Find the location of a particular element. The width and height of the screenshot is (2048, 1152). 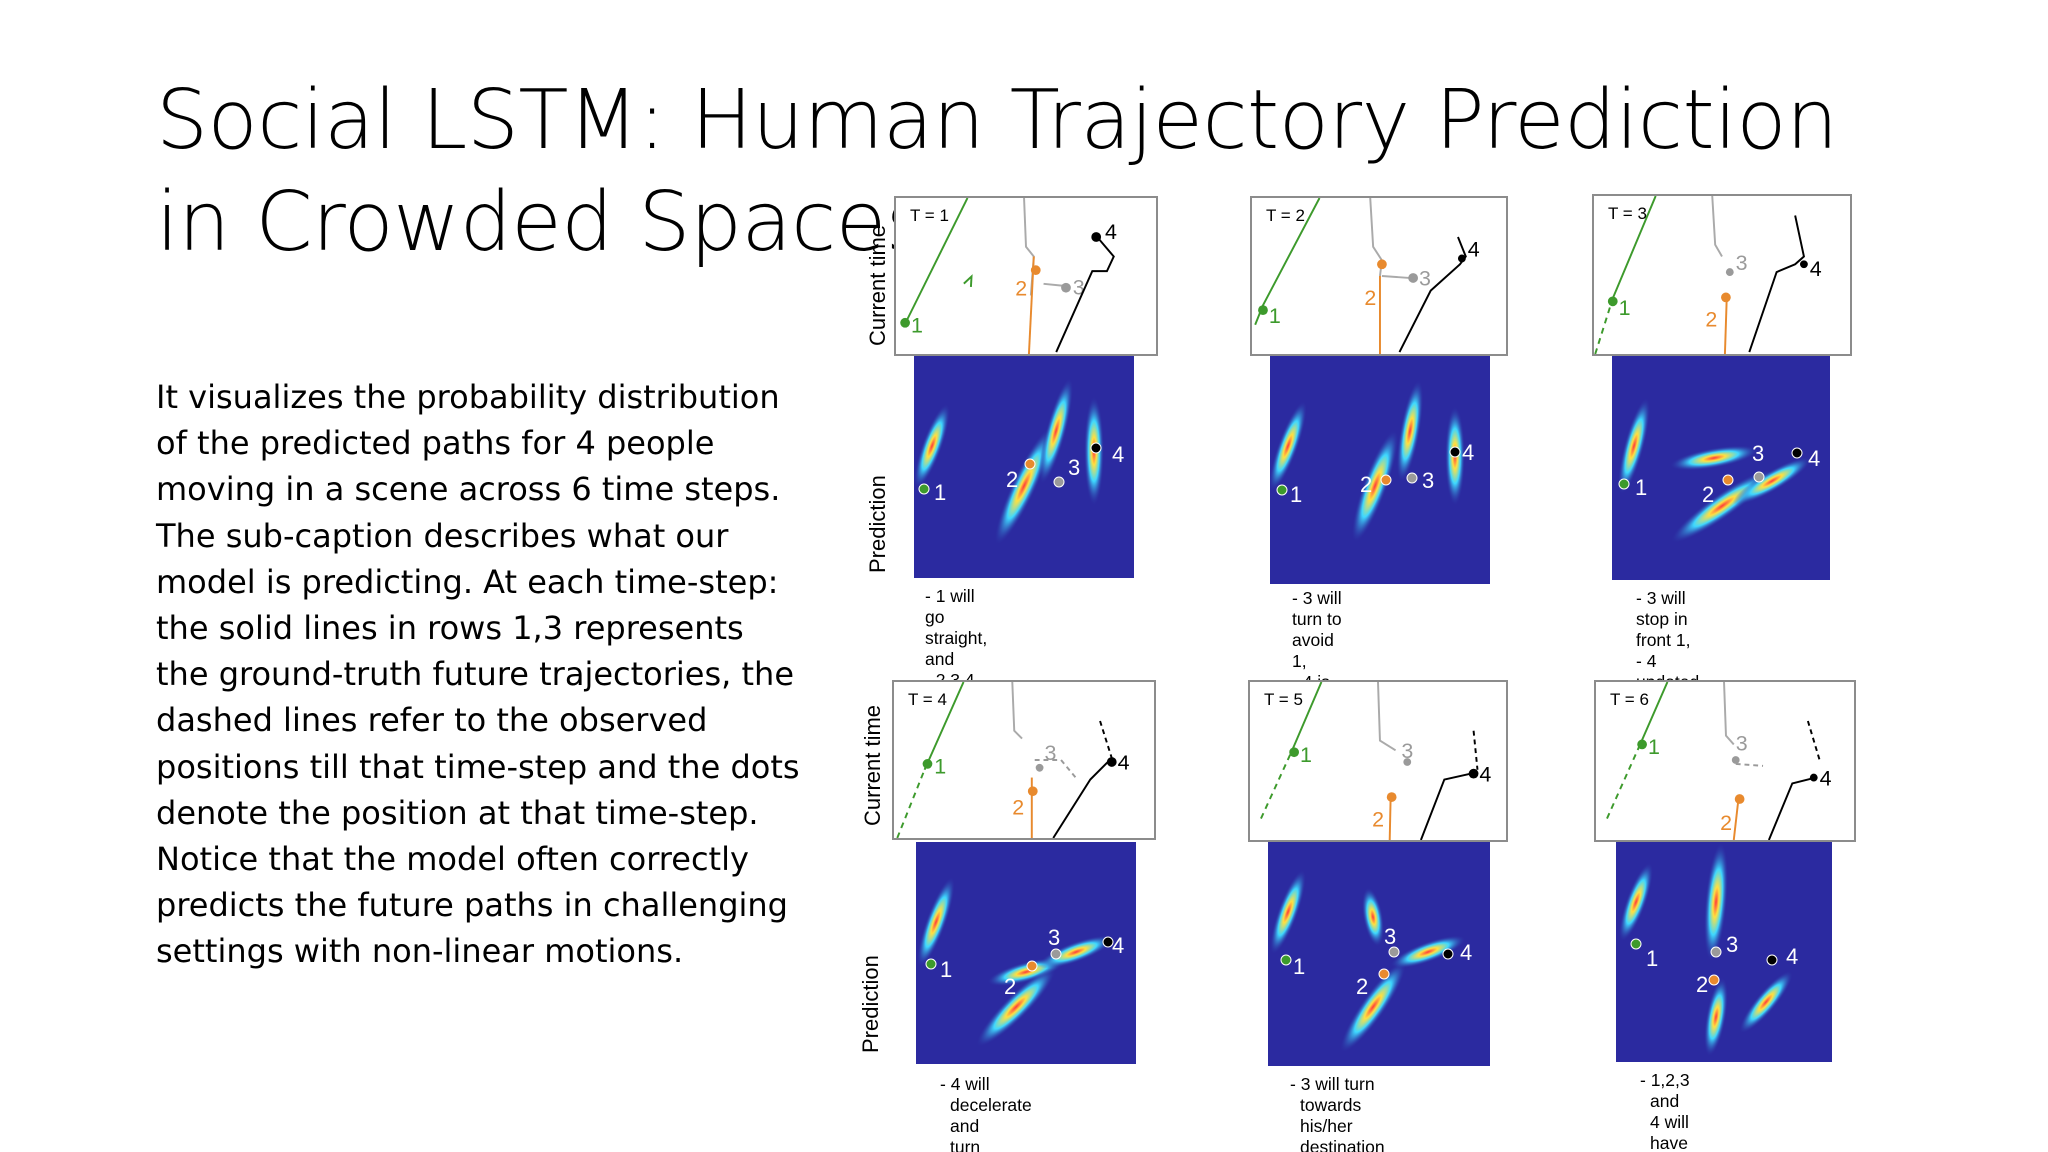

row-label-current-top: Current time is located at coordinates (877, 285).